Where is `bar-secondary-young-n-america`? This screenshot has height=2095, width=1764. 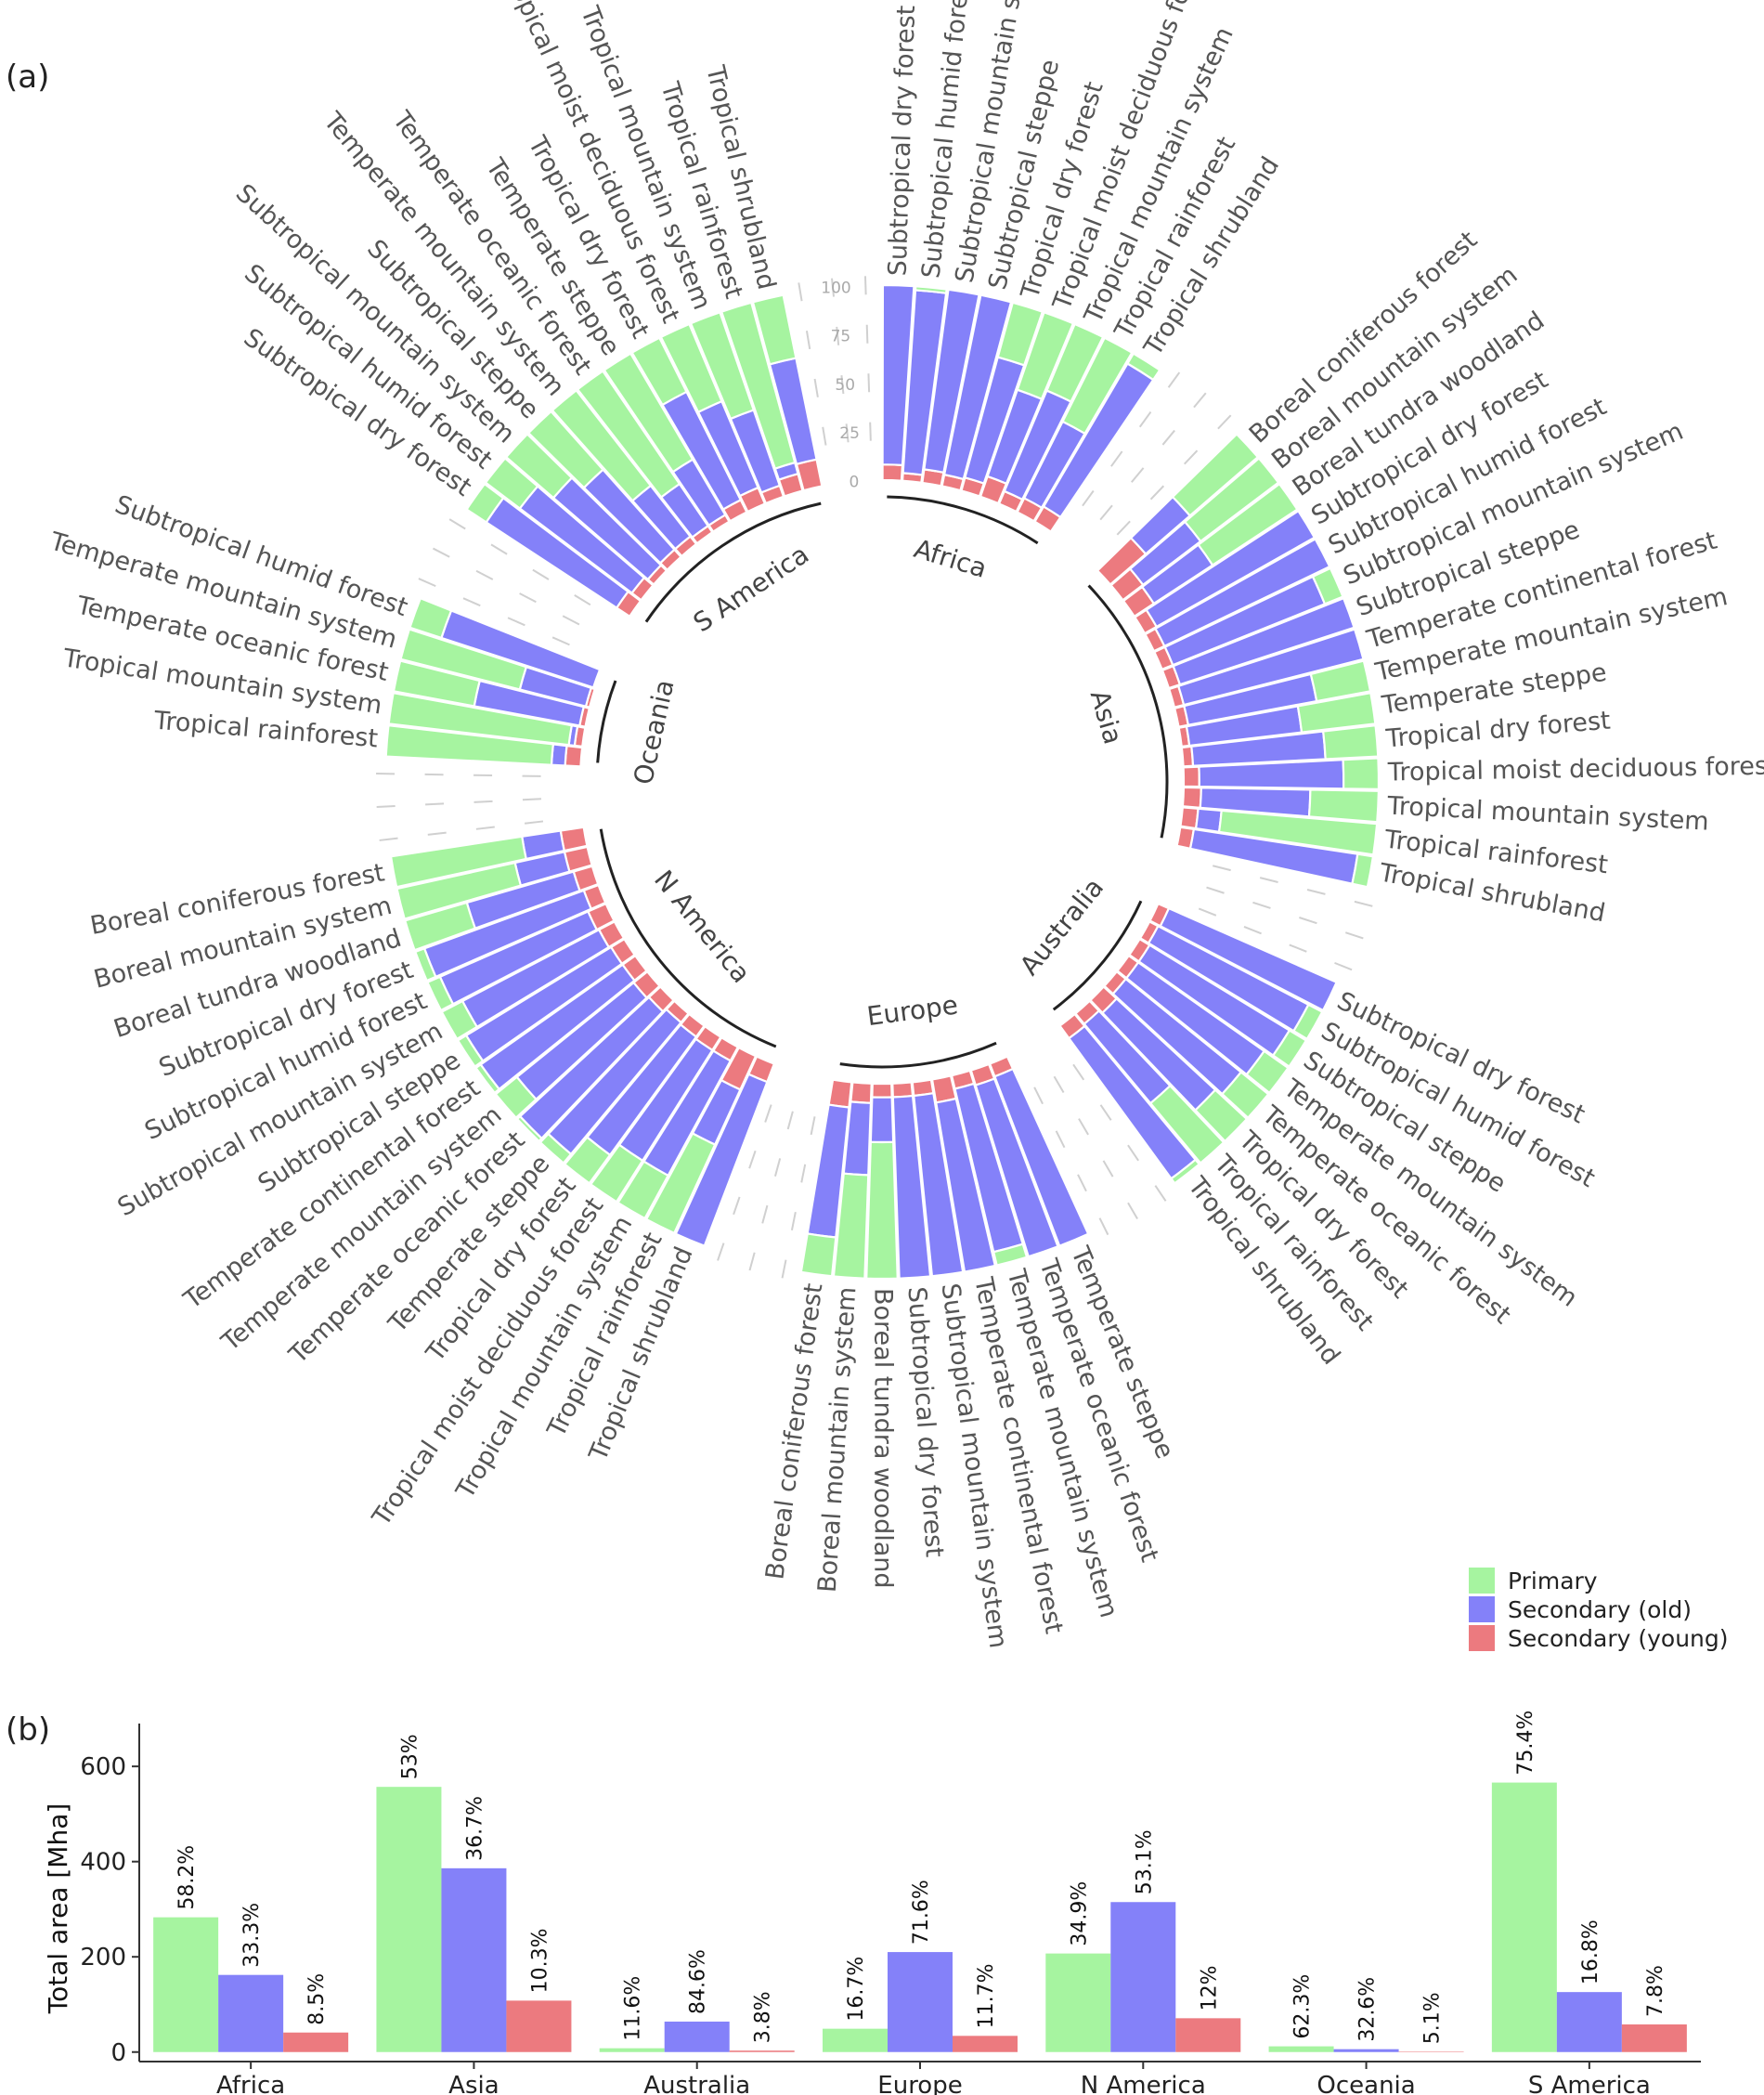
bar-secondary-young-n-america is located at coordinates (1208, 2035).